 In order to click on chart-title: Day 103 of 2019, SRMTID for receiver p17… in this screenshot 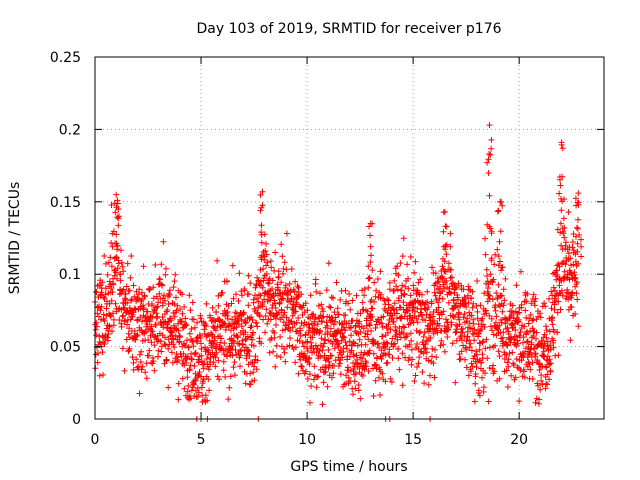, I will do `click(348, 29)`.